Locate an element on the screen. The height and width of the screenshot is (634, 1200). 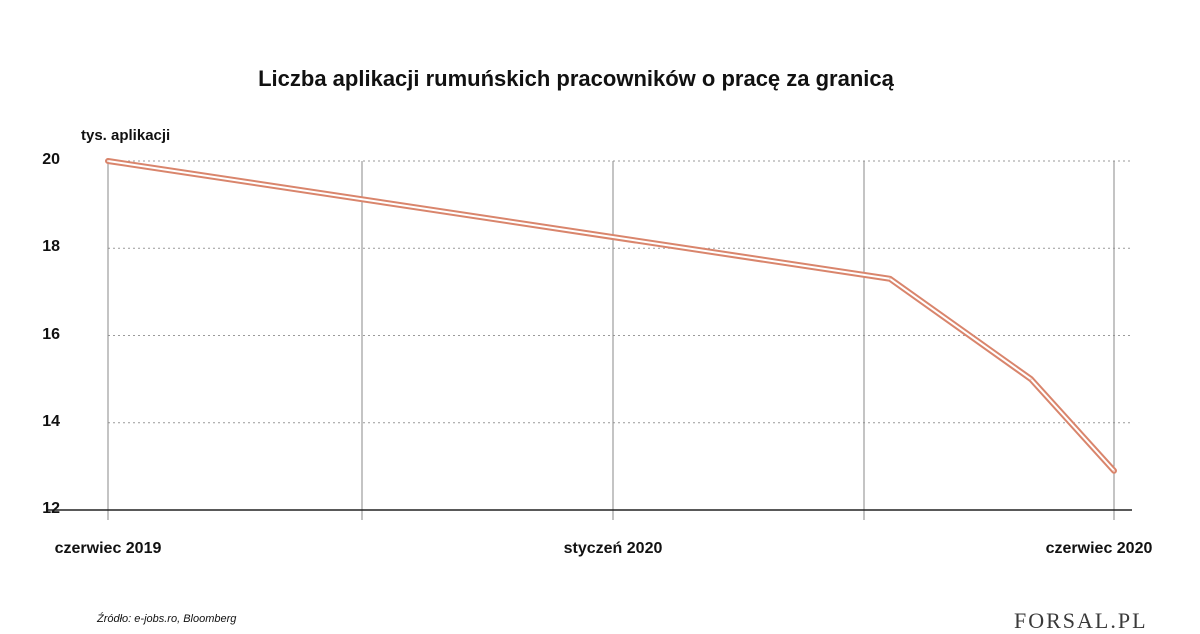
x-tick-label: czerwiec 2019 is located at coordinates (108, 548).